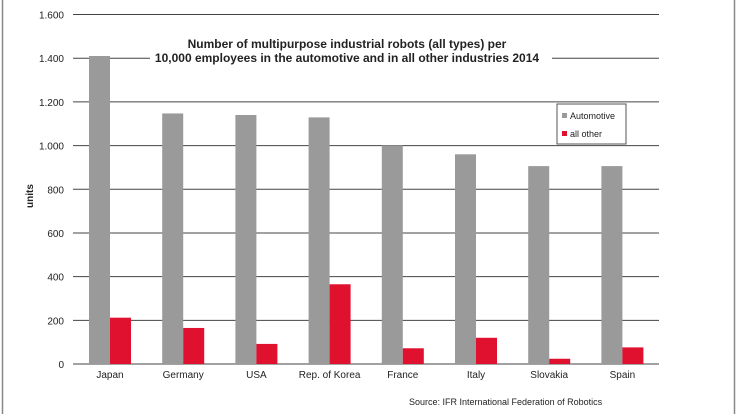 This screenshot has height=414, width=736. What do you see at coordinates (173, 239) in the screenshot?
I see `bar-automotive-germany` at bounding box center [173, 239].